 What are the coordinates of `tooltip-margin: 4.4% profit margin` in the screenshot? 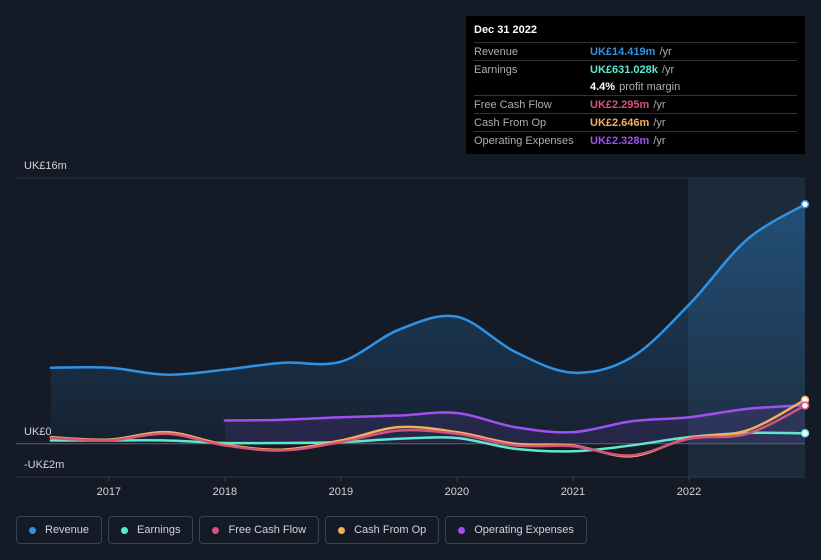 It's located at (635, 86).